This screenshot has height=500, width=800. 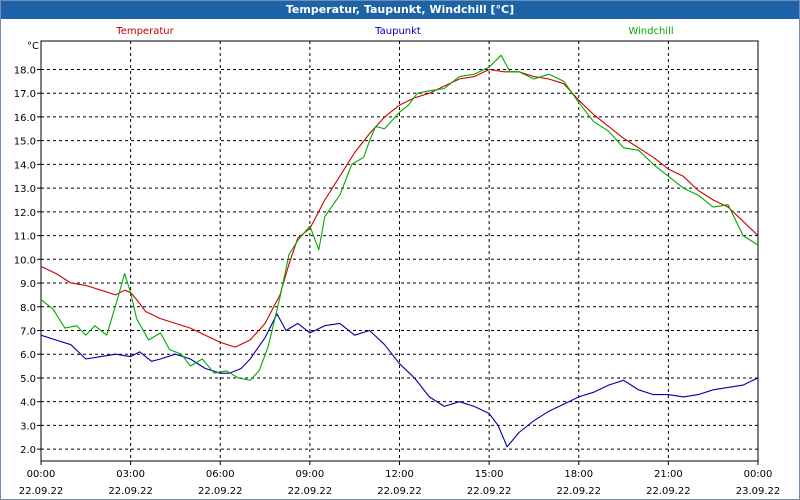 What do you see at coordinates (28, 308) in the screenshot?
I see `y-tick-label: 8.0` at bounding box center [28, 308].